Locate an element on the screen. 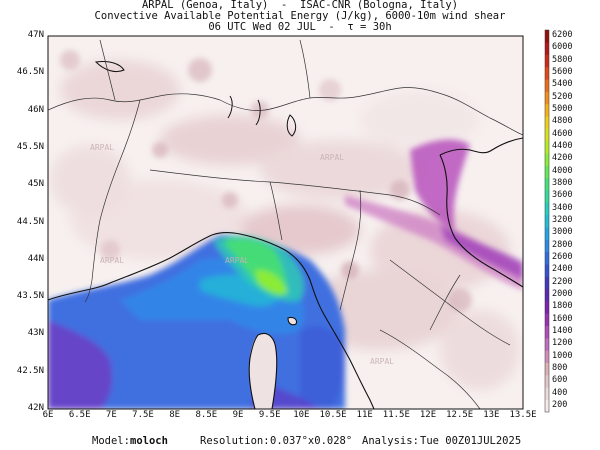 This screenshot has width=600, height=450. colorbar-label: 2000 is located at coordinates (562, 293).